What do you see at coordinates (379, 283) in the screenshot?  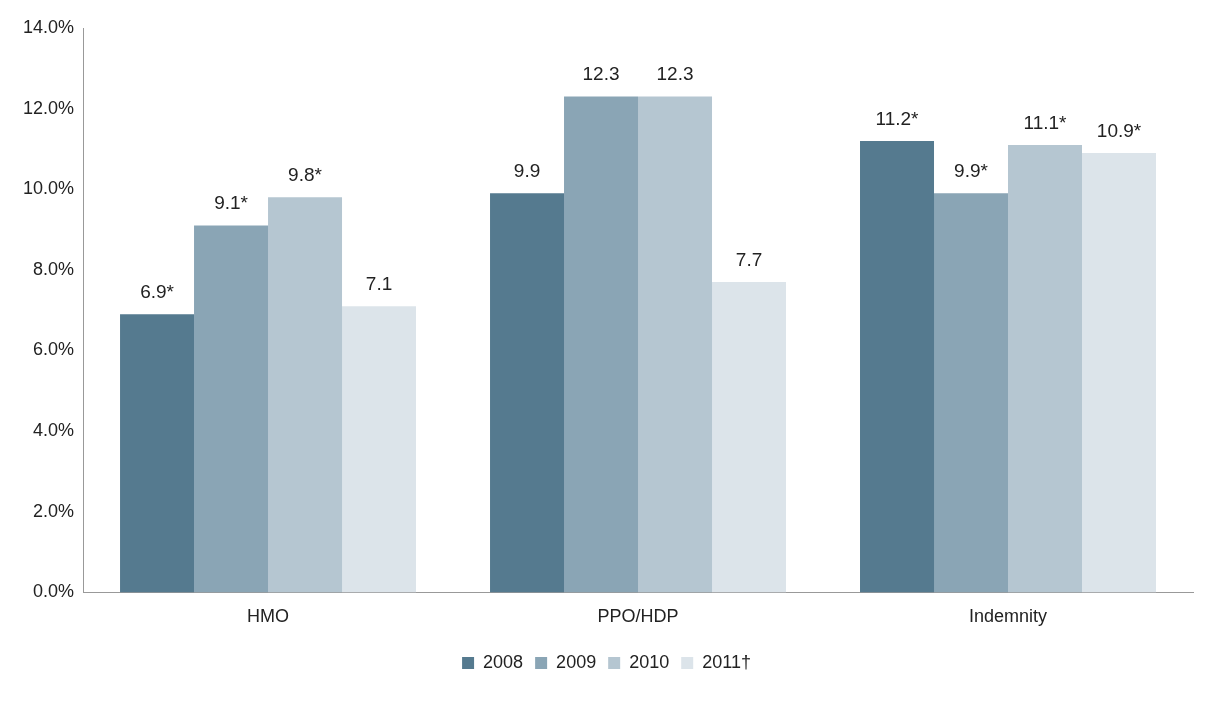 I see `data-label: 7.1` at bounding box center [379, 283].